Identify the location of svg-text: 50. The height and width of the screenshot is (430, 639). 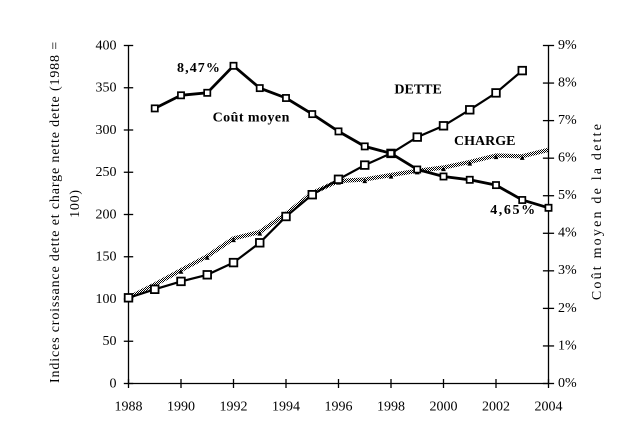
(110, 341).